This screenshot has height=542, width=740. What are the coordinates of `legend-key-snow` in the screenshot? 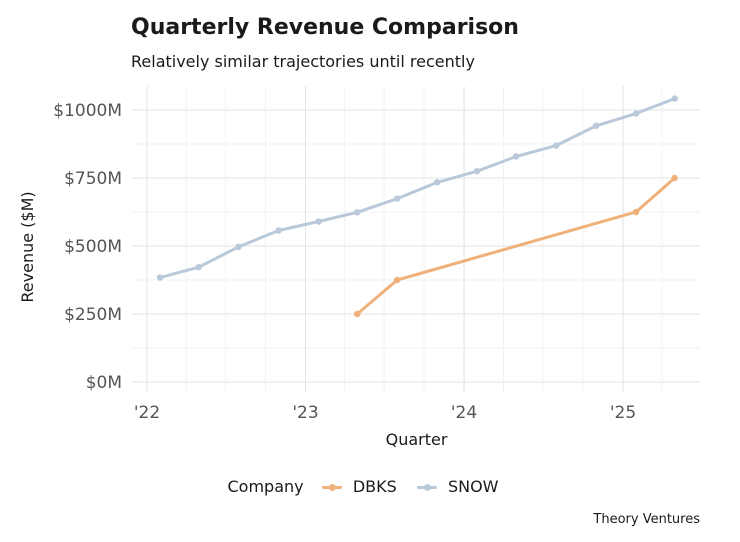 It's located at (427, 487).